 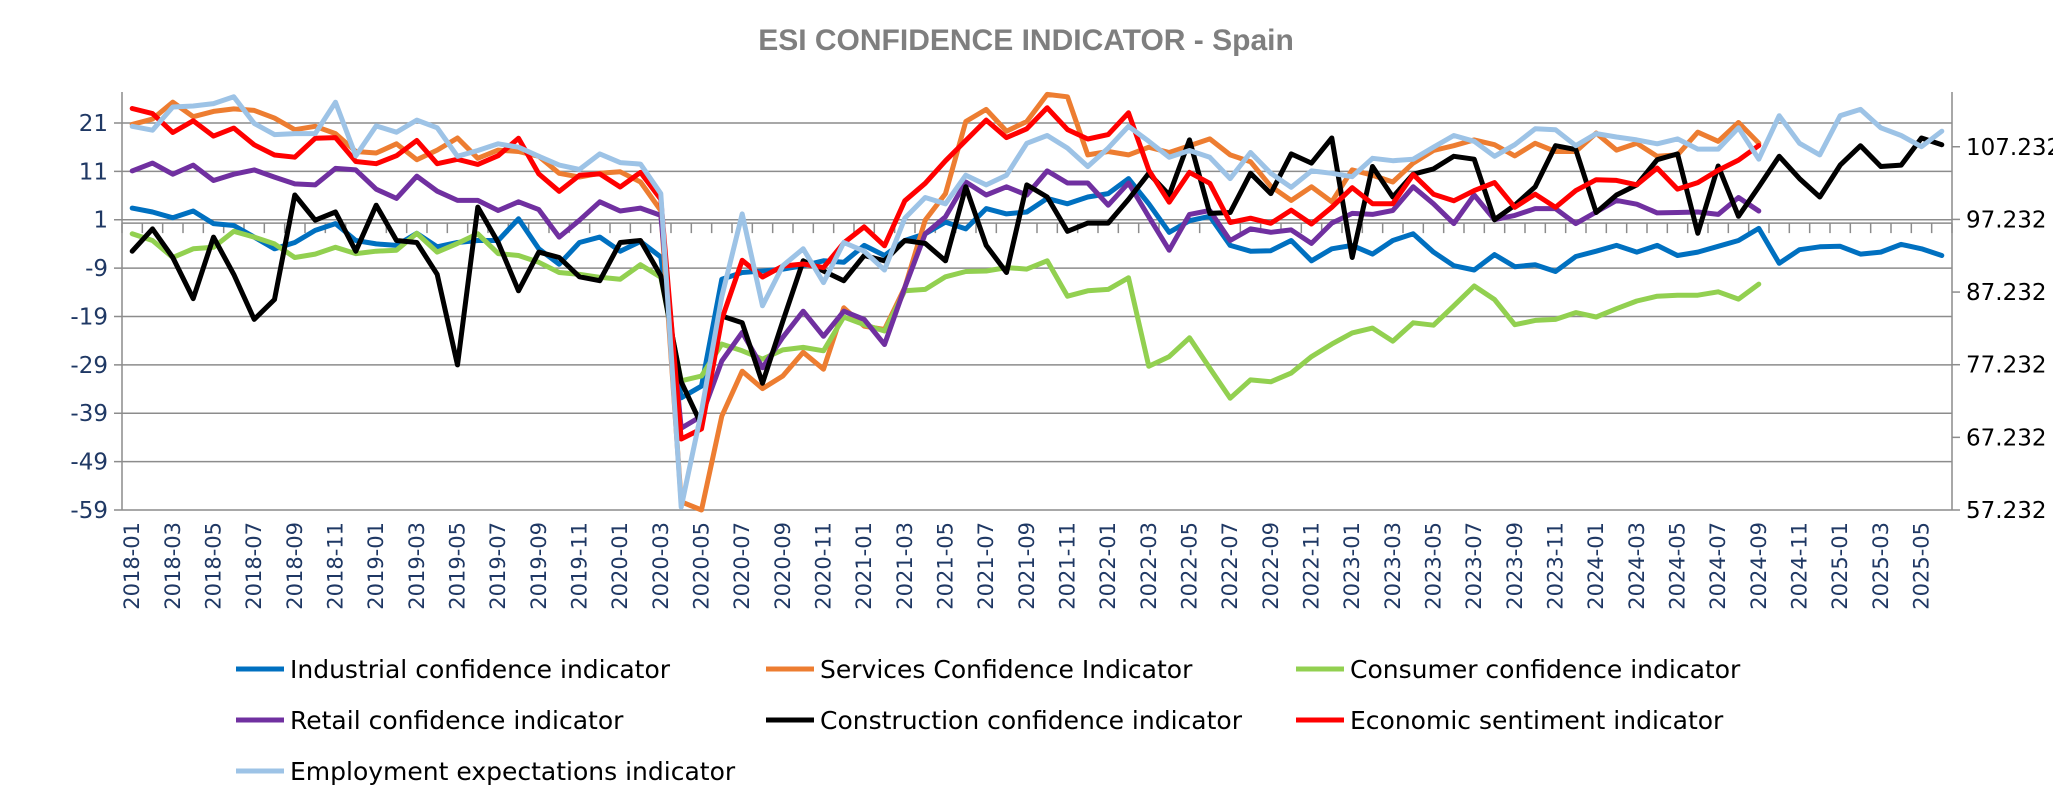 I want to click on x-tick-label: 2021-05, so click(x=946, y=566).